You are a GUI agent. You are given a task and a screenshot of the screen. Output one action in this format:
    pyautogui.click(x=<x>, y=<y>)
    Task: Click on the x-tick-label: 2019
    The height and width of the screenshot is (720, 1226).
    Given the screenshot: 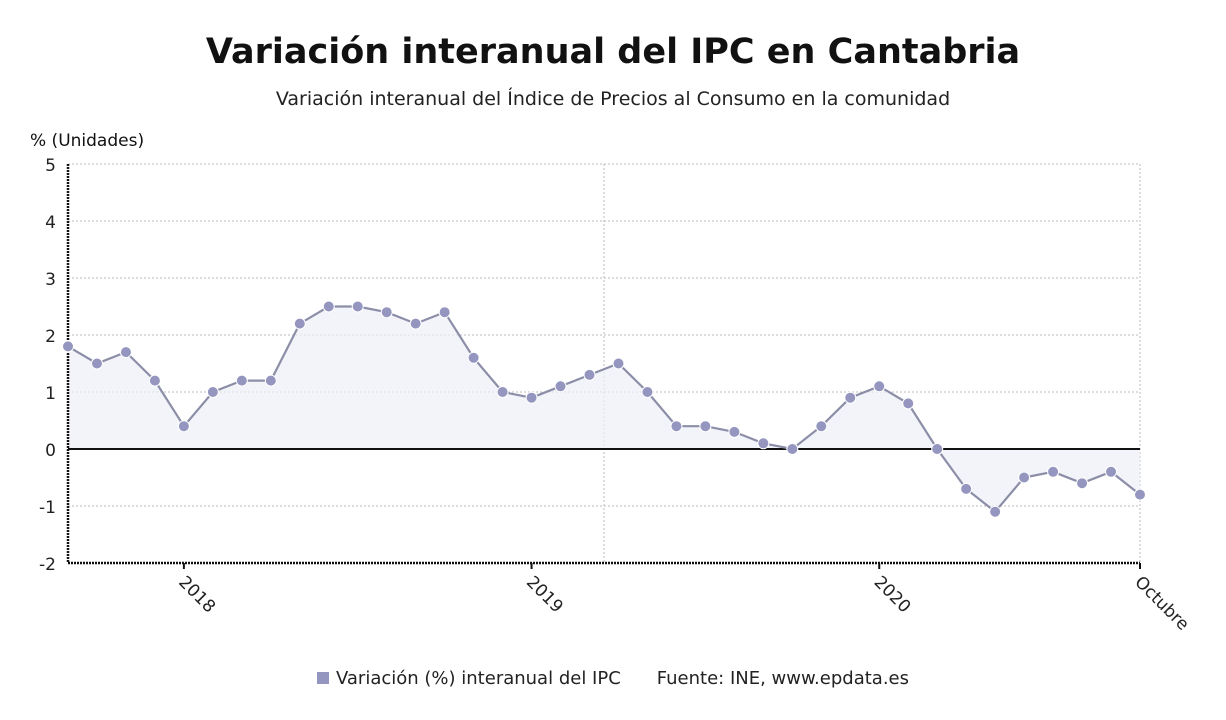 What is the action you would take?
    pyautogui.click(x=544, y=594)
    